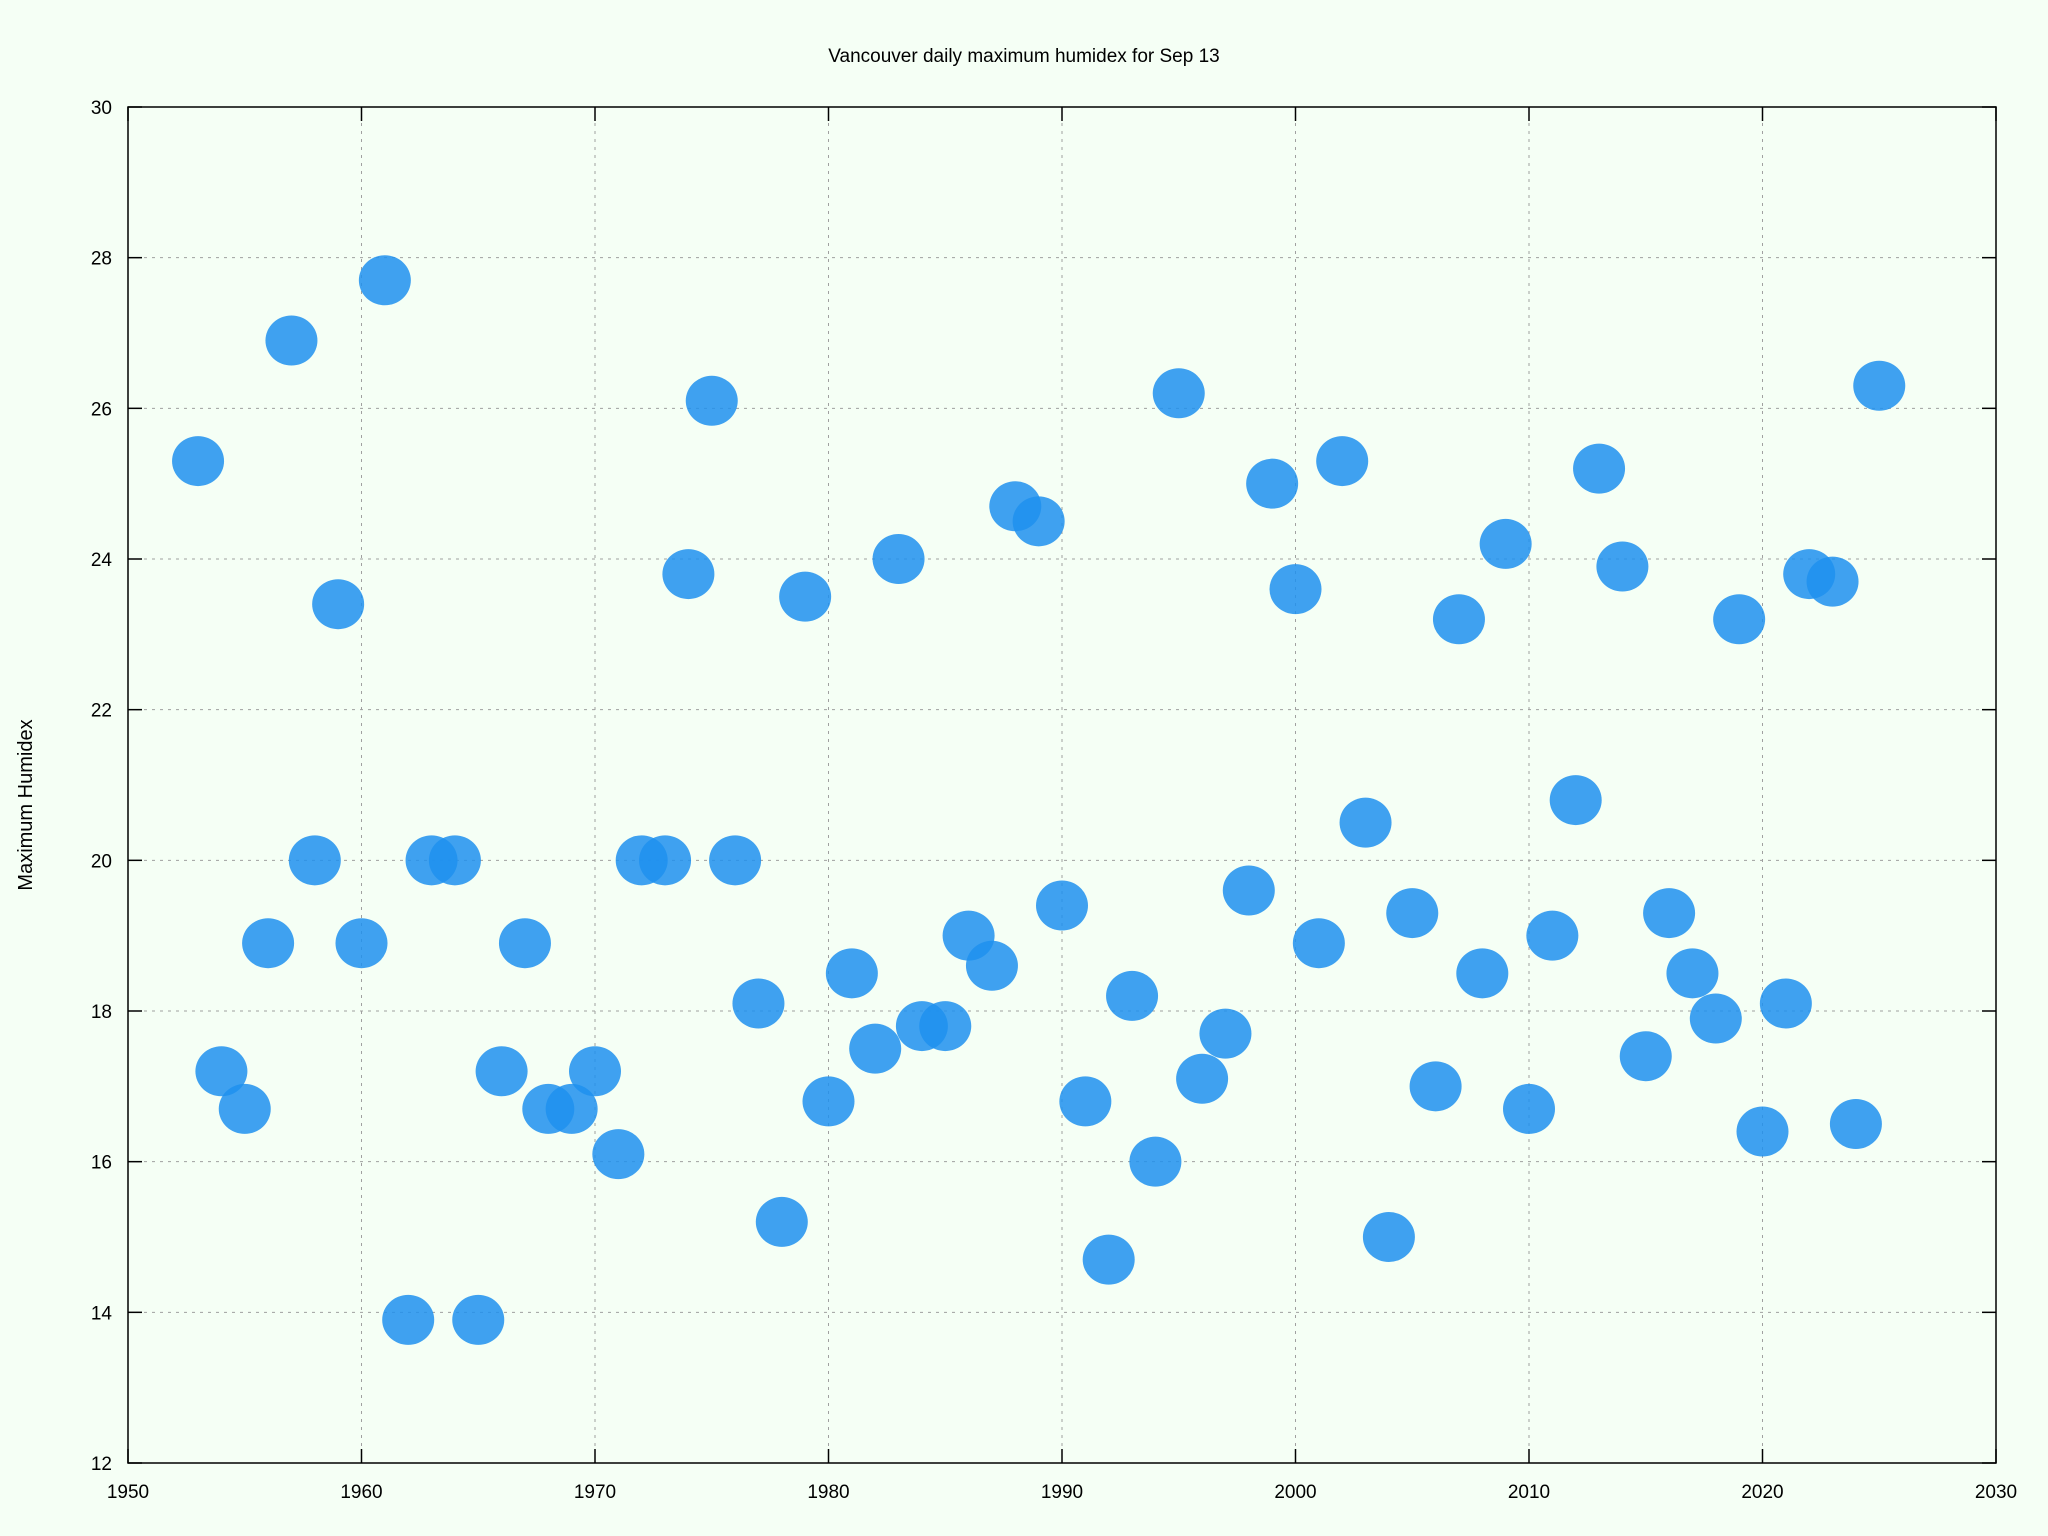  Describe the element at coordinates (101, 861) in the screenshot. I see `y-tick-label: 20` at that location.